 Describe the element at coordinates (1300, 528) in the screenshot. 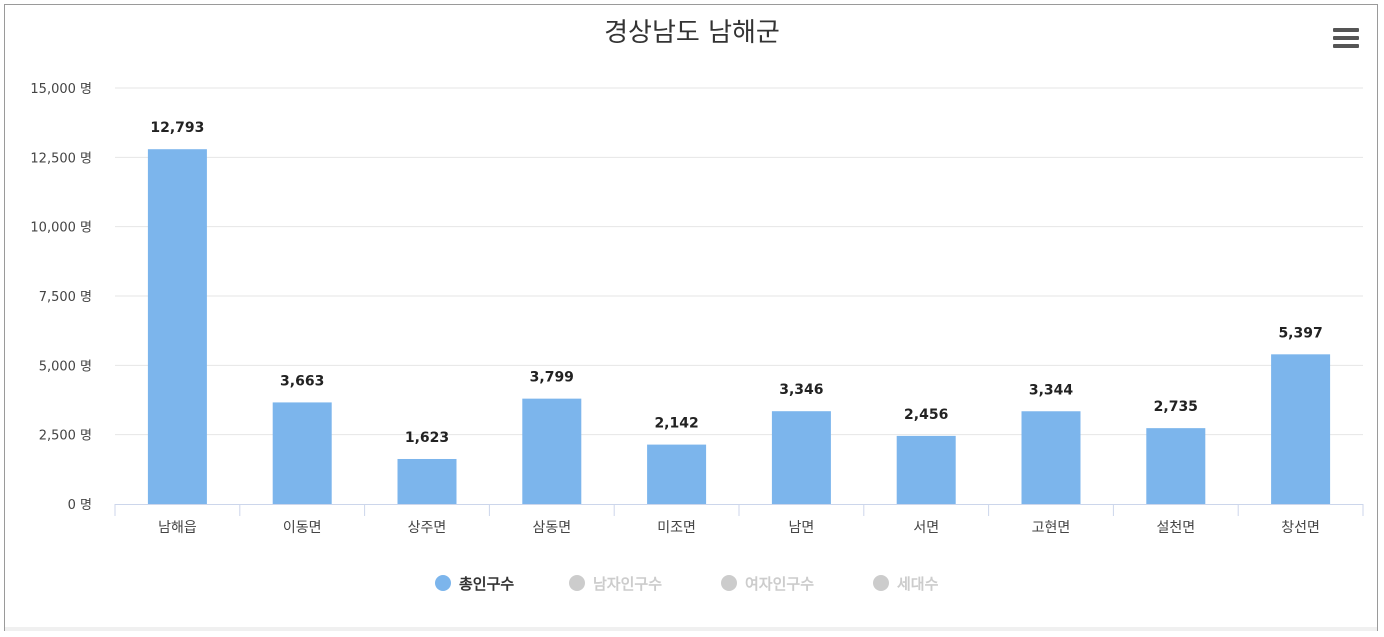

I see `x-tick-label: 창선면` at that location.